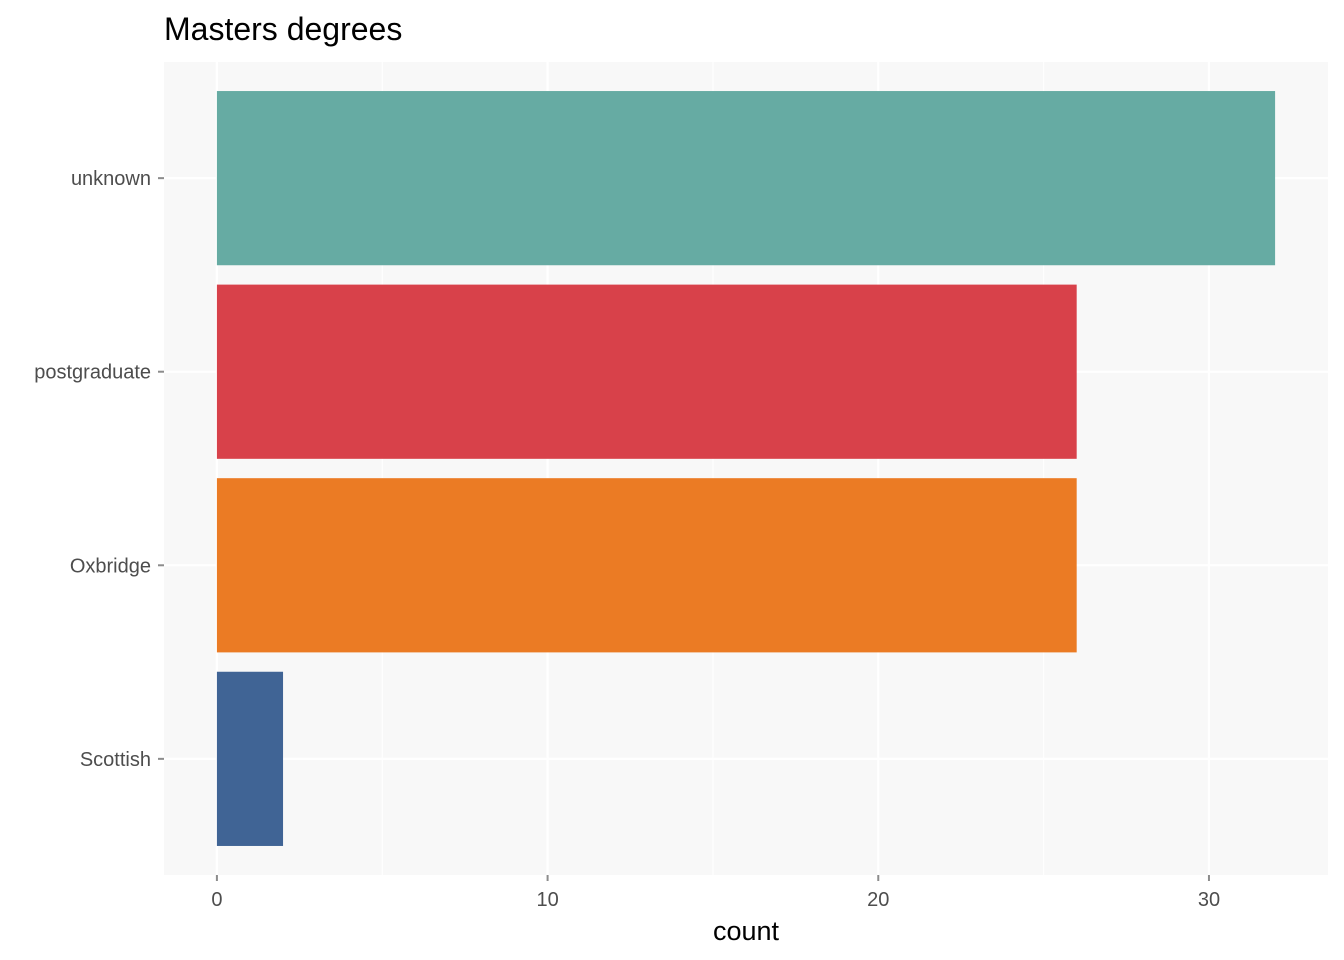 This screenshot has height=960, width=1344. I want to click on x-tick-label: 20, so click(878, 900).